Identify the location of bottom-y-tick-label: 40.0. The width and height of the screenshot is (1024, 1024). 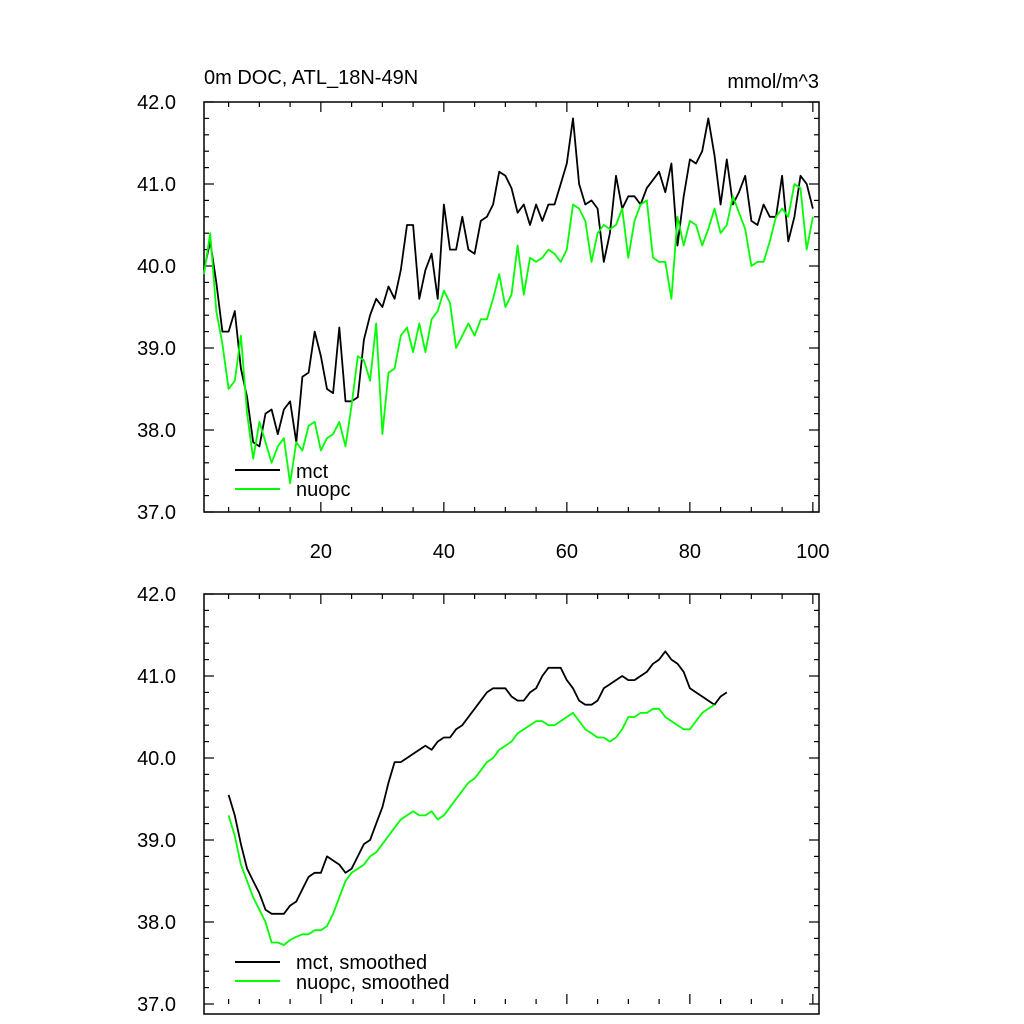
(156, 759).